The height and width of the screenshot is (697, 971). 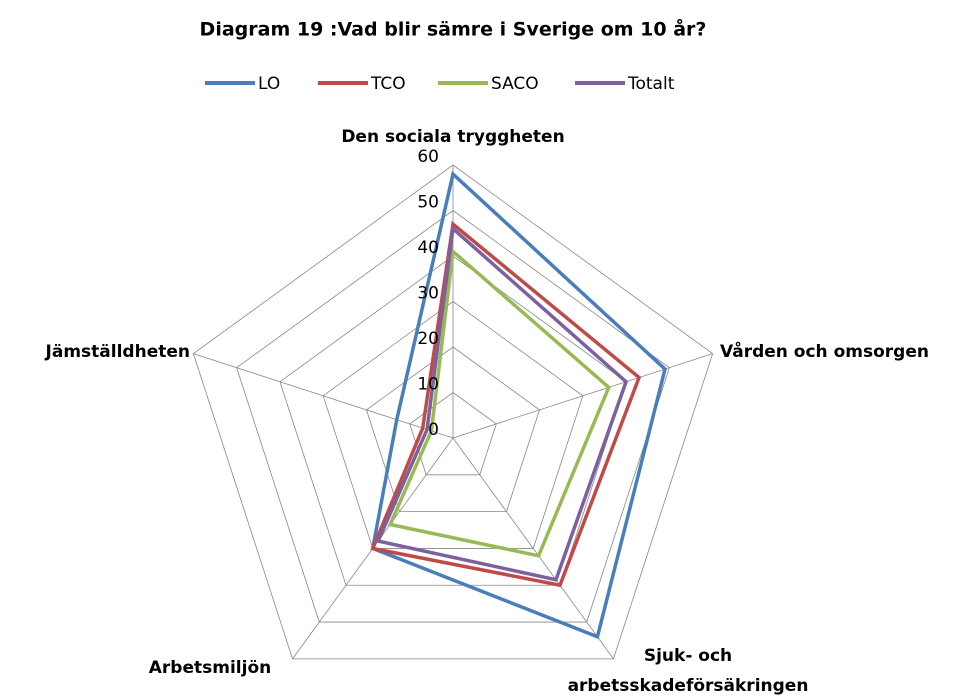 What do you see at coordinates (428, 294) in the screenshot?
I see `r-tick-label: 30` at bounding box center [428, 294].